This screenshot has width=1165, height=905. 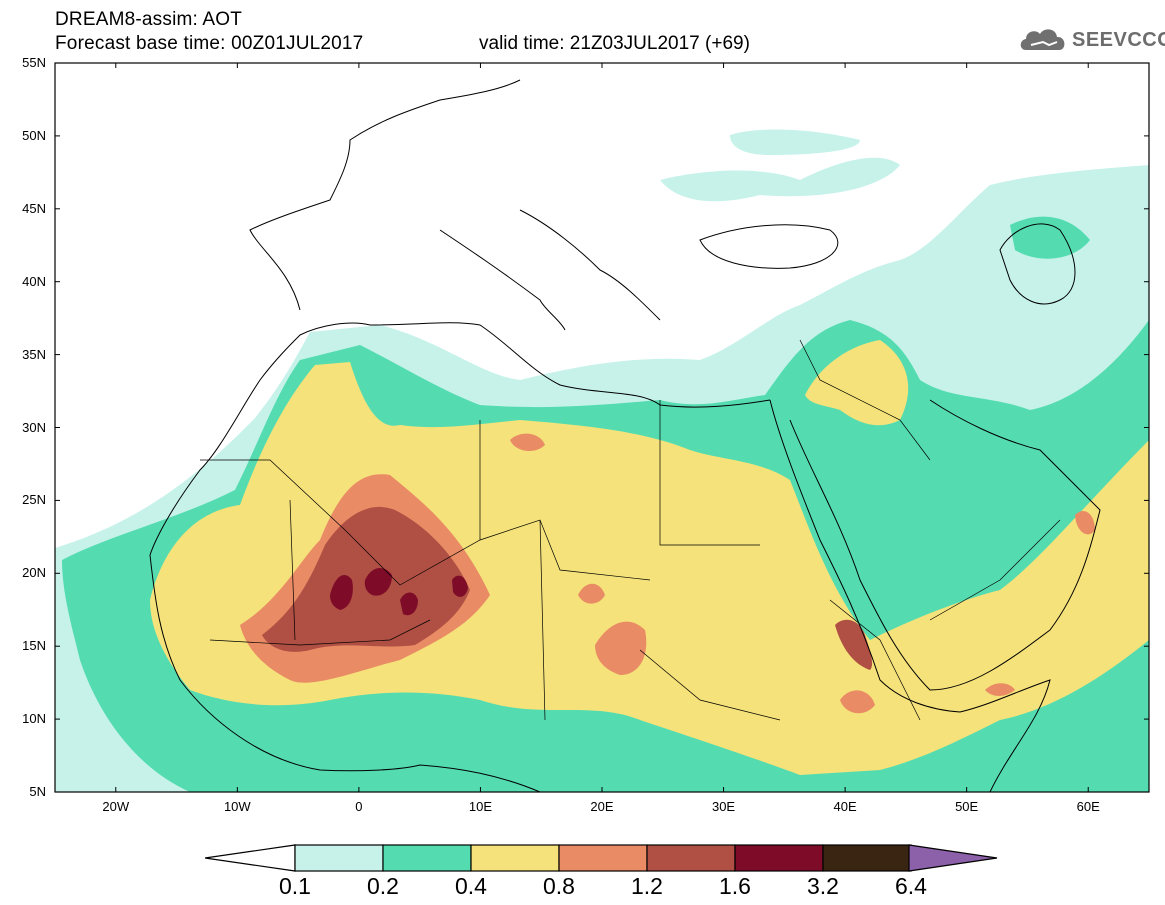 What do you see at coordinates (911, 886) in the screenshot?
I see `colorbar-label: 6.4` at bounding box center [911, 886].